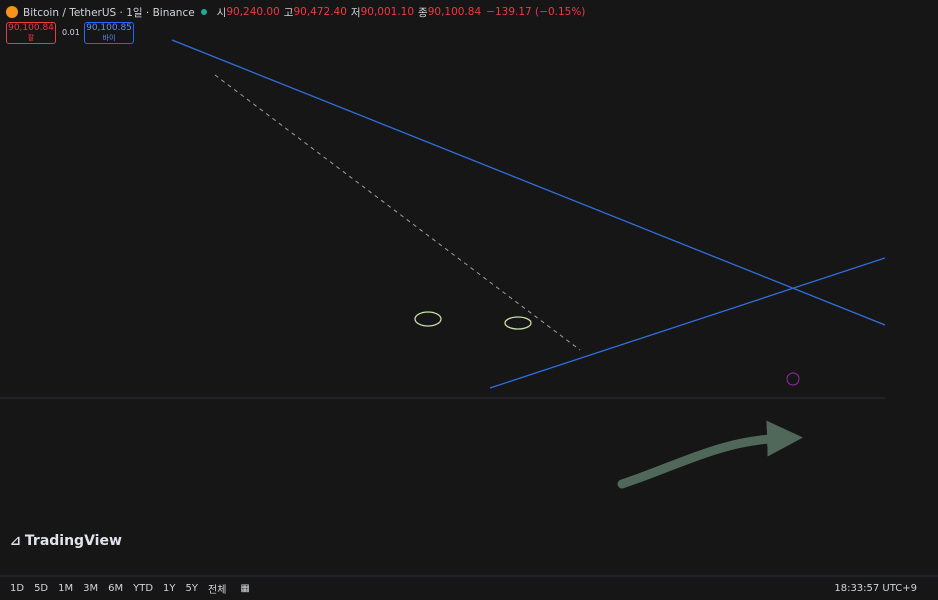 The height and width of the screenshot is (600, 938). I want to click on trend-line, so click(687, 323).